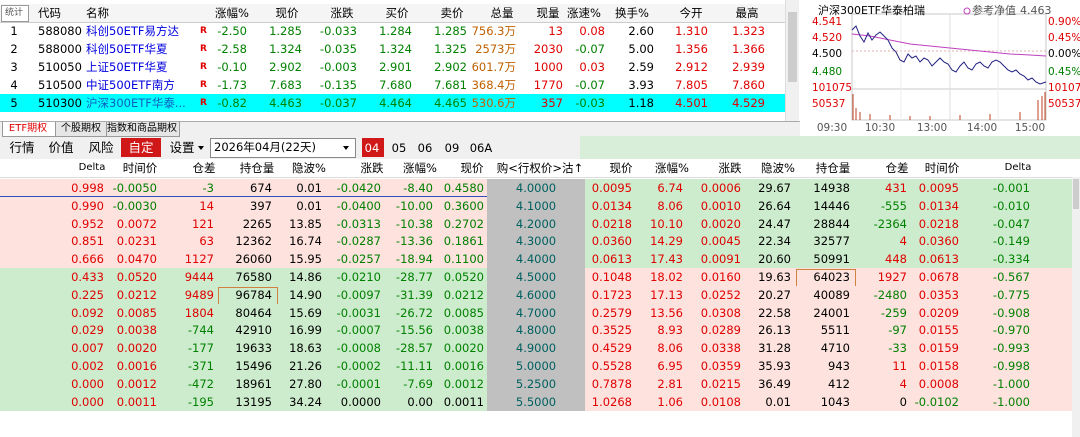 The height and width of the screenshot is (437, 1080). I want to click on column-header: 总量, so click(502, 13).